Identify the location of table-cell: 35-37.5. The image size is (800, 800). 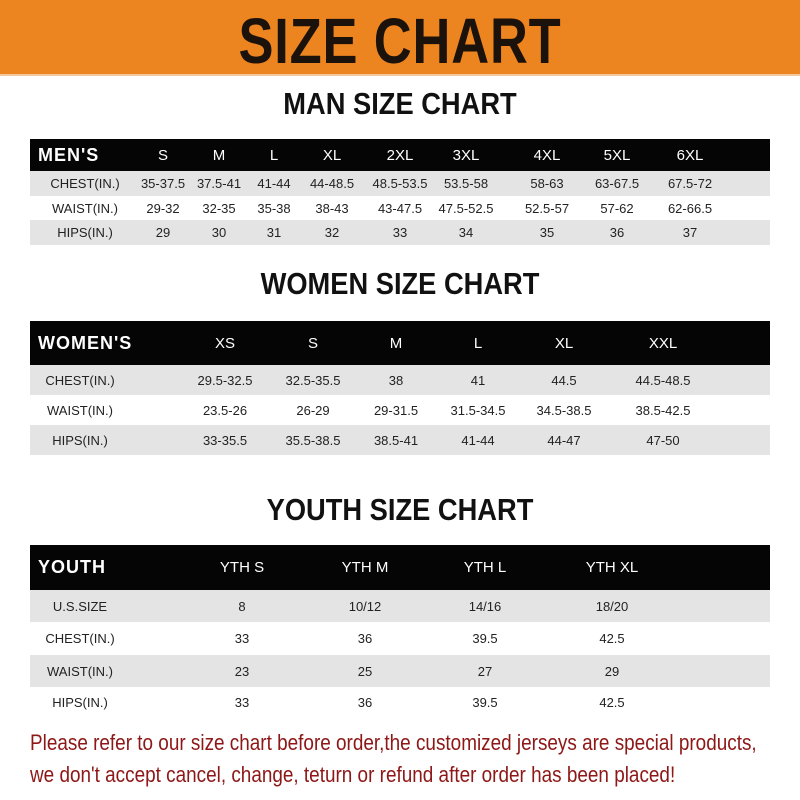
(163, 183).